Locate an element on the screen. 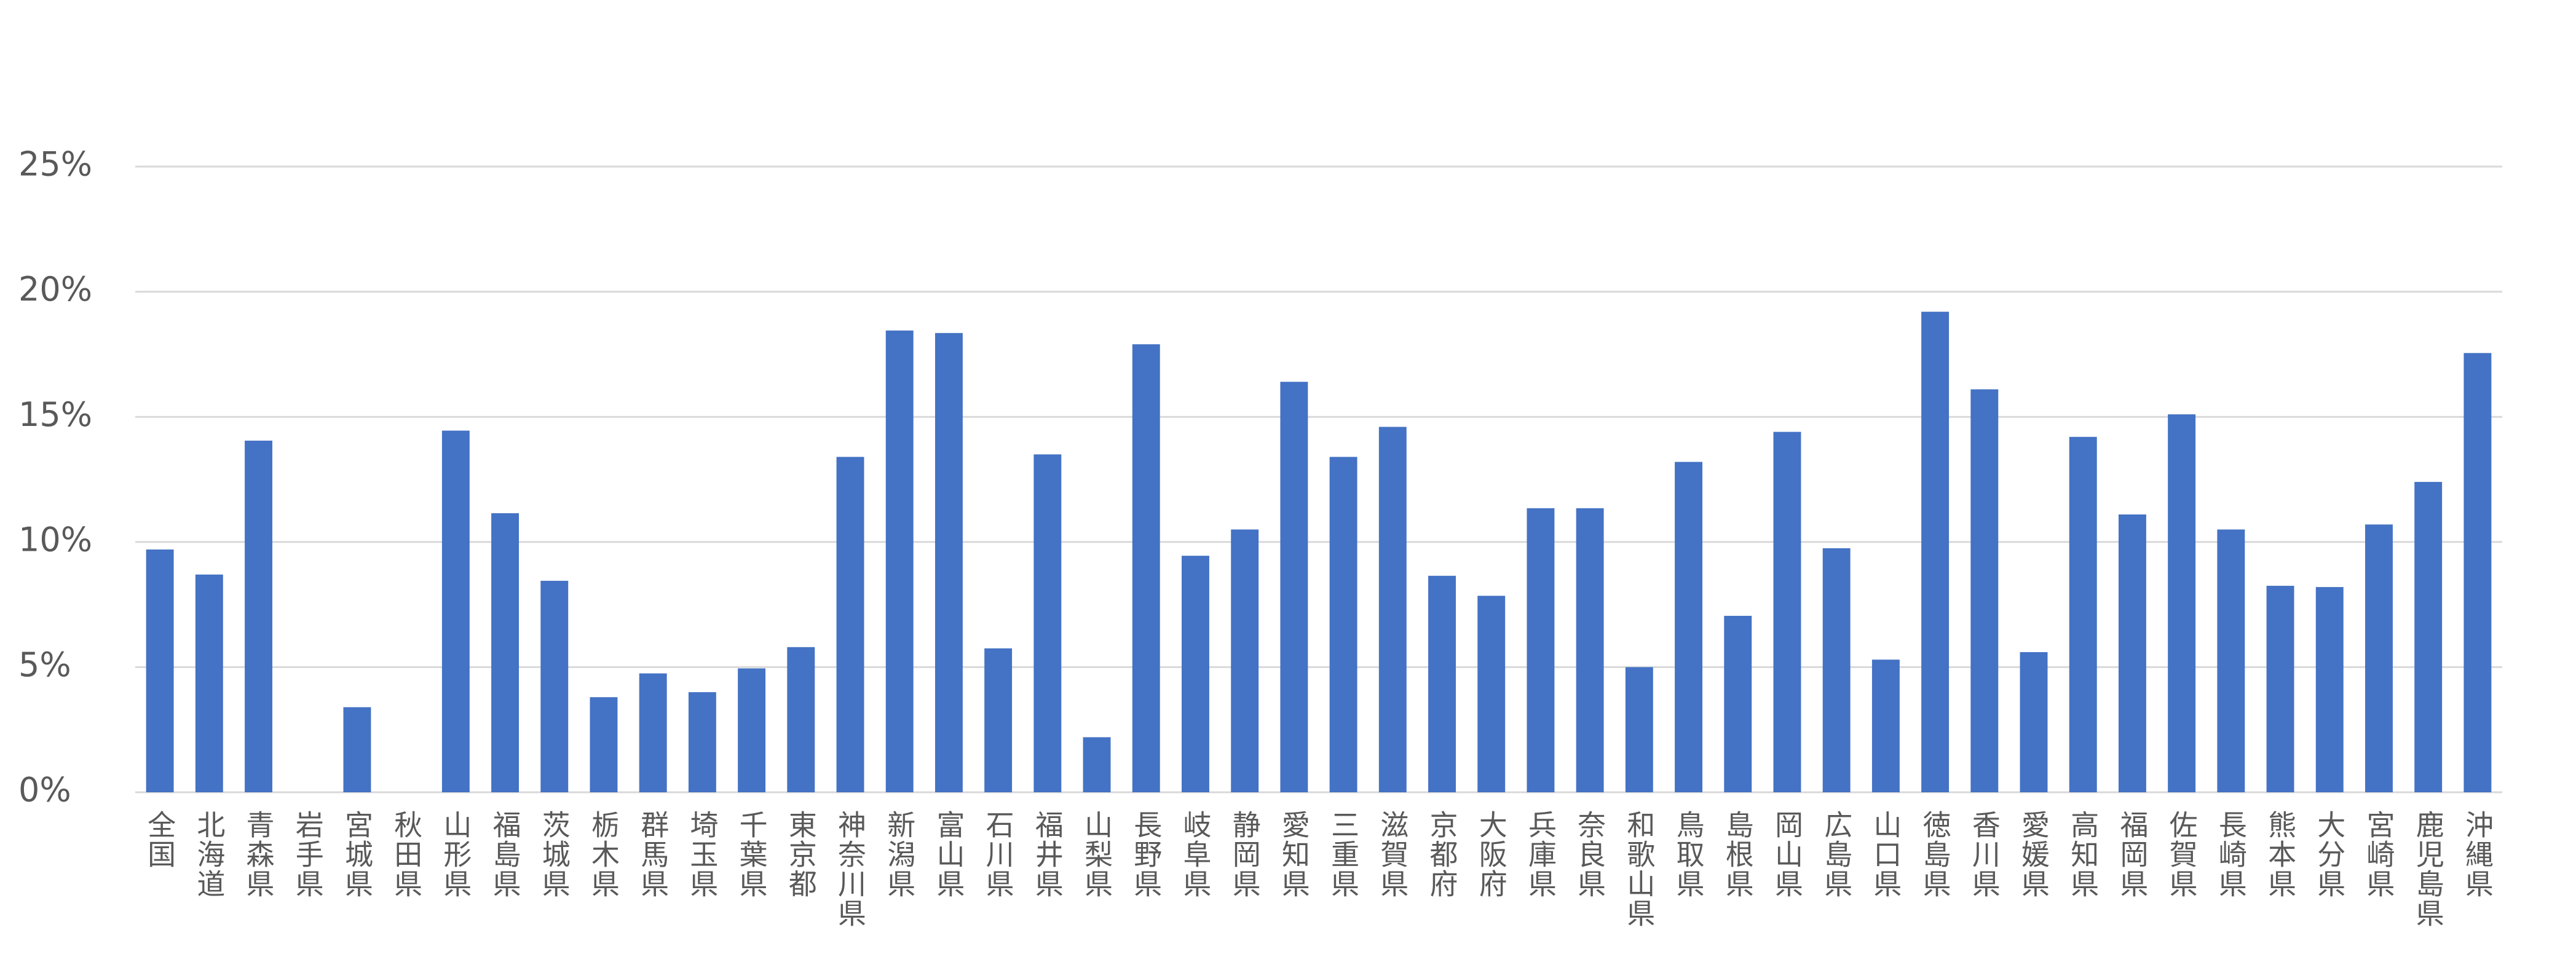 This screenshot has width=2576, height=965. x-tick-label: 和歌山県 is located at coordinates (1639, 869).